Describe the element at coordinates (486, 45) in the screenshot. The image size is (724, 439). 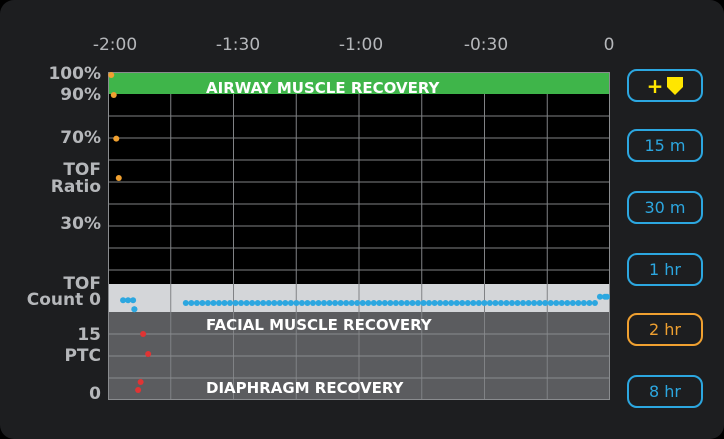
I see `time-tick-label: -0:30` at that location.